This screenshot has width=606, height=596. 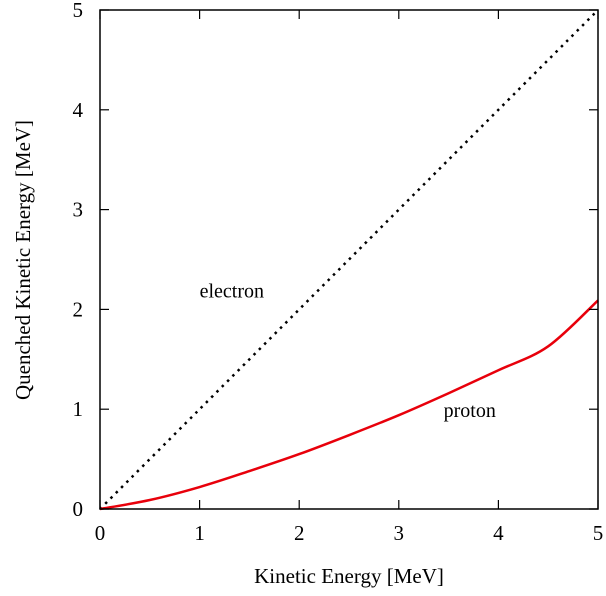 What do you see at coordinates (199, 533) in the screenshot?
I see `x-tick-label: 1` at bounding box center [199, 533].